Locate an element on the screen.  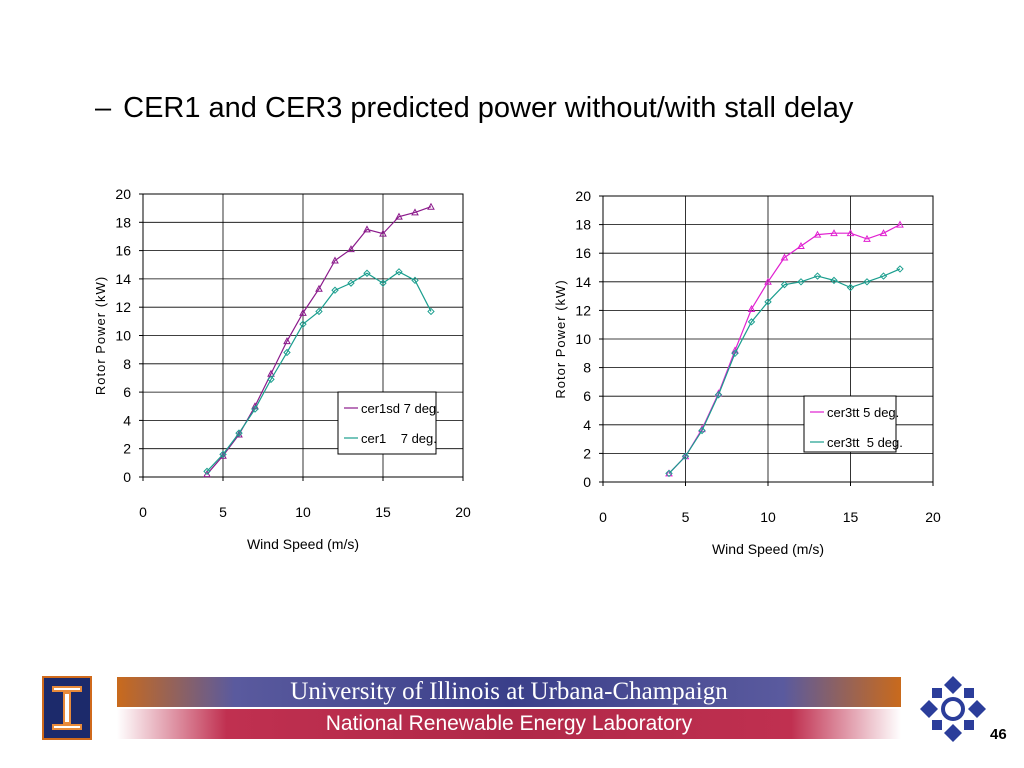
y-tick-label: 4 is located at coordinates (127, 420).